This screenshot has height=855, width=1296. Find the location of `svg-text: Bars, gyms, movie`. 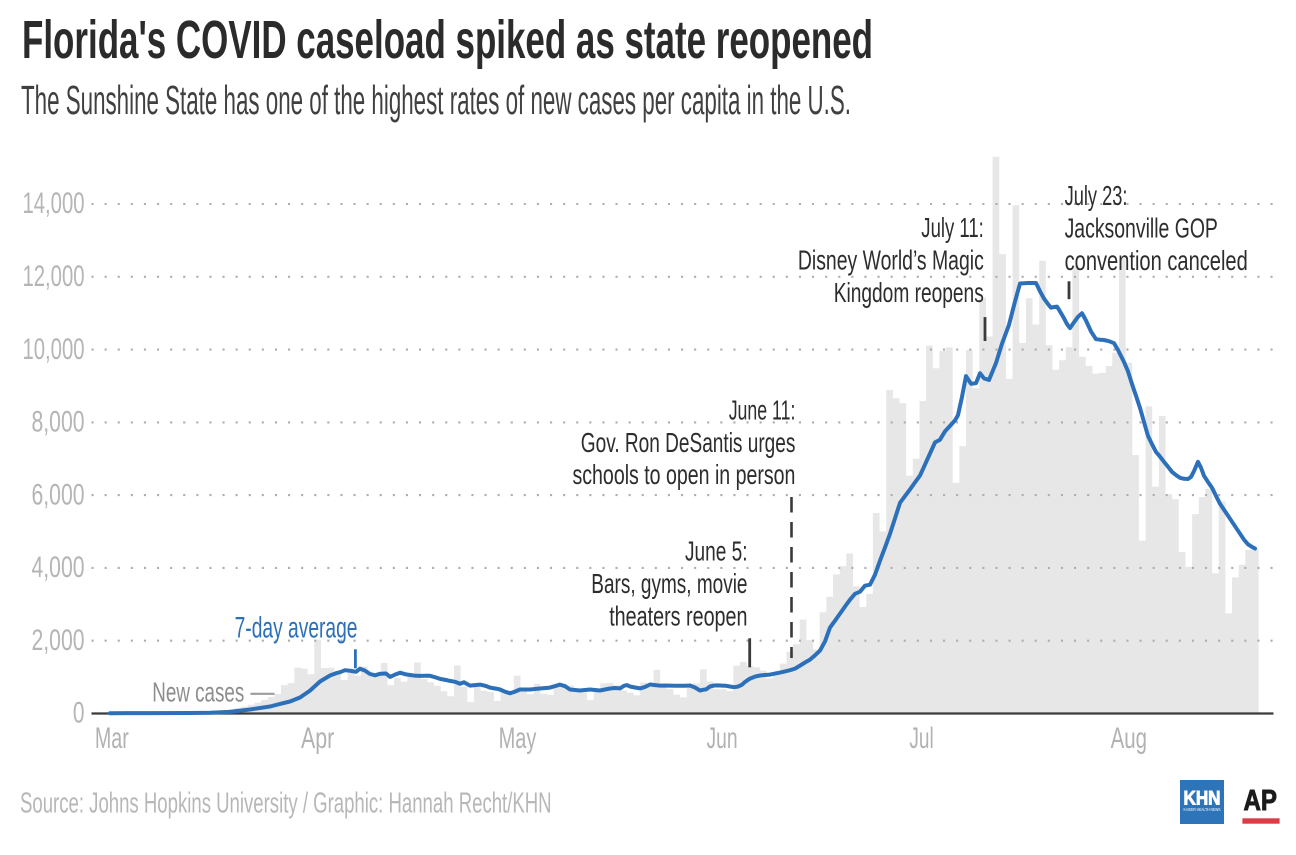

svg-text: Bars, gyms, movie is located at coordinates (669, 583).